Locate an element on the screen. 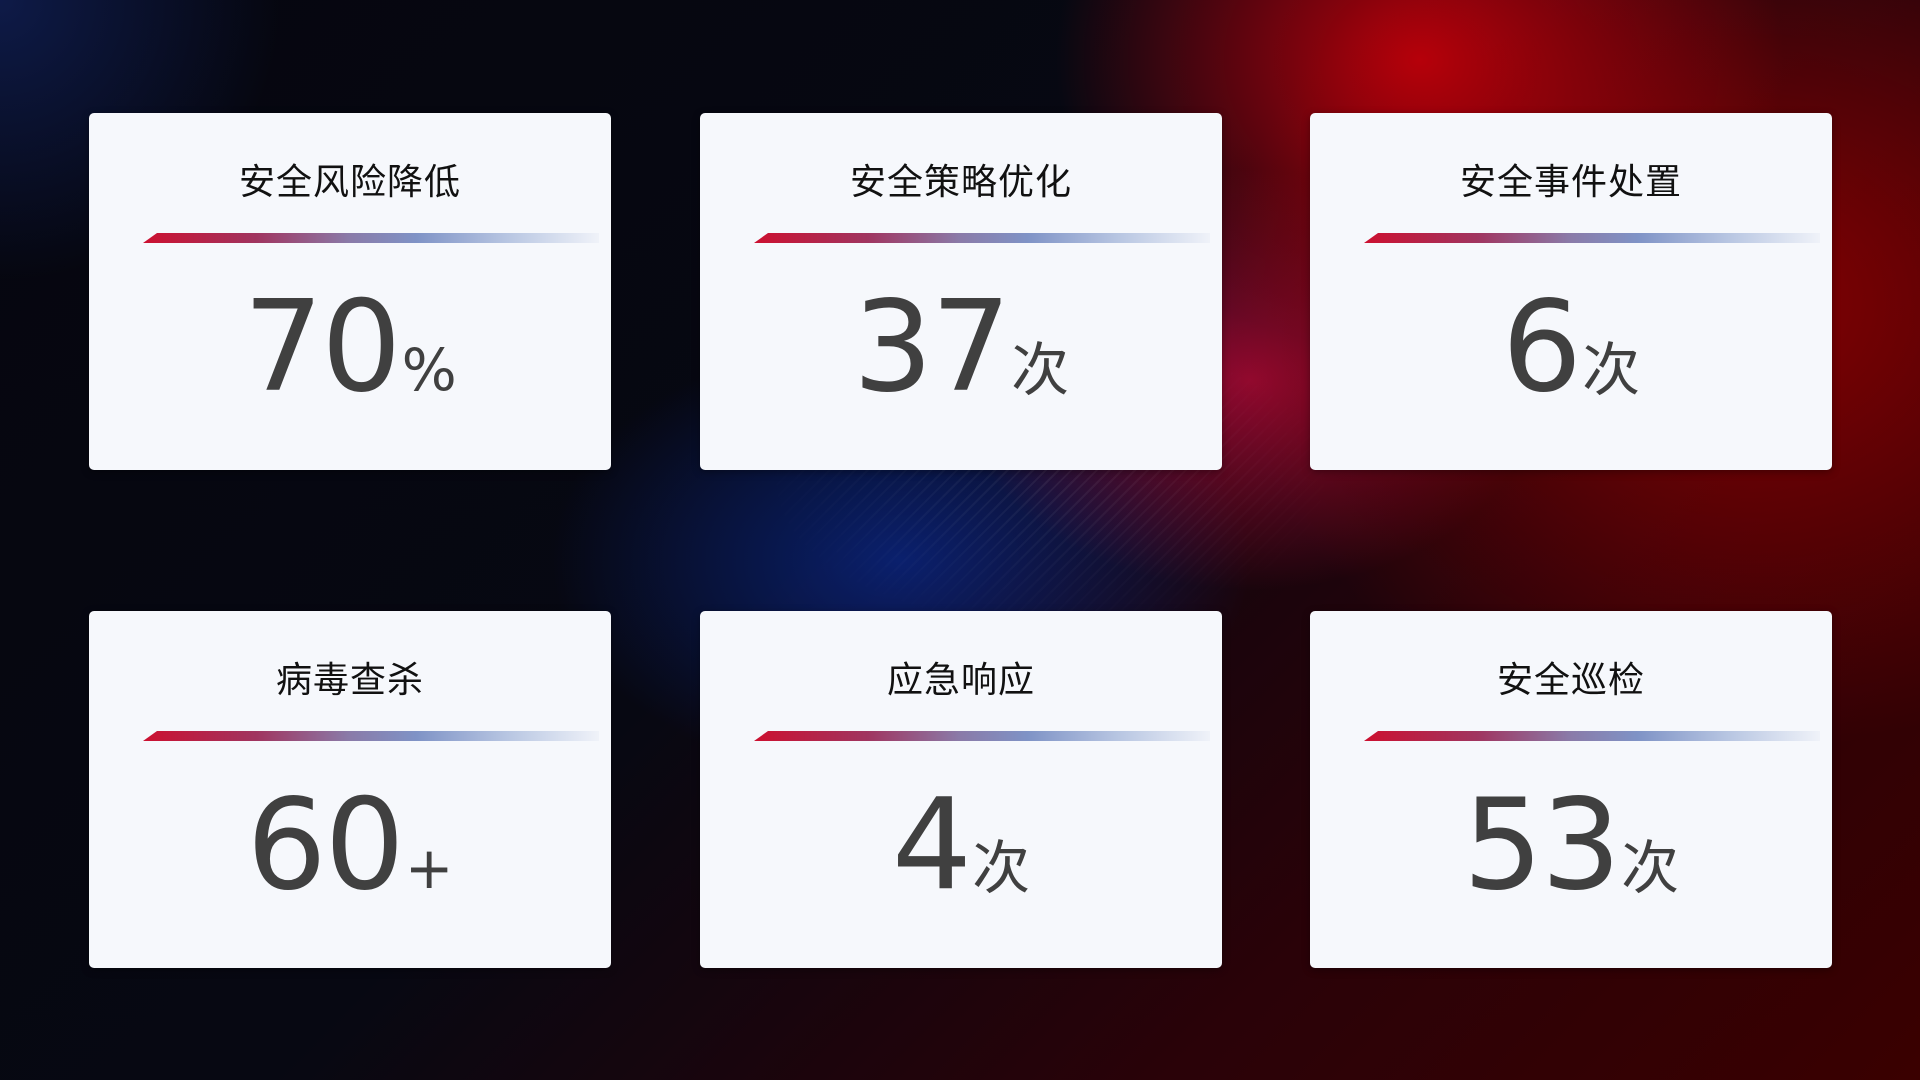 The image size is (1920, 1080). value-number: 6 is located at coordinates (1541, 346).